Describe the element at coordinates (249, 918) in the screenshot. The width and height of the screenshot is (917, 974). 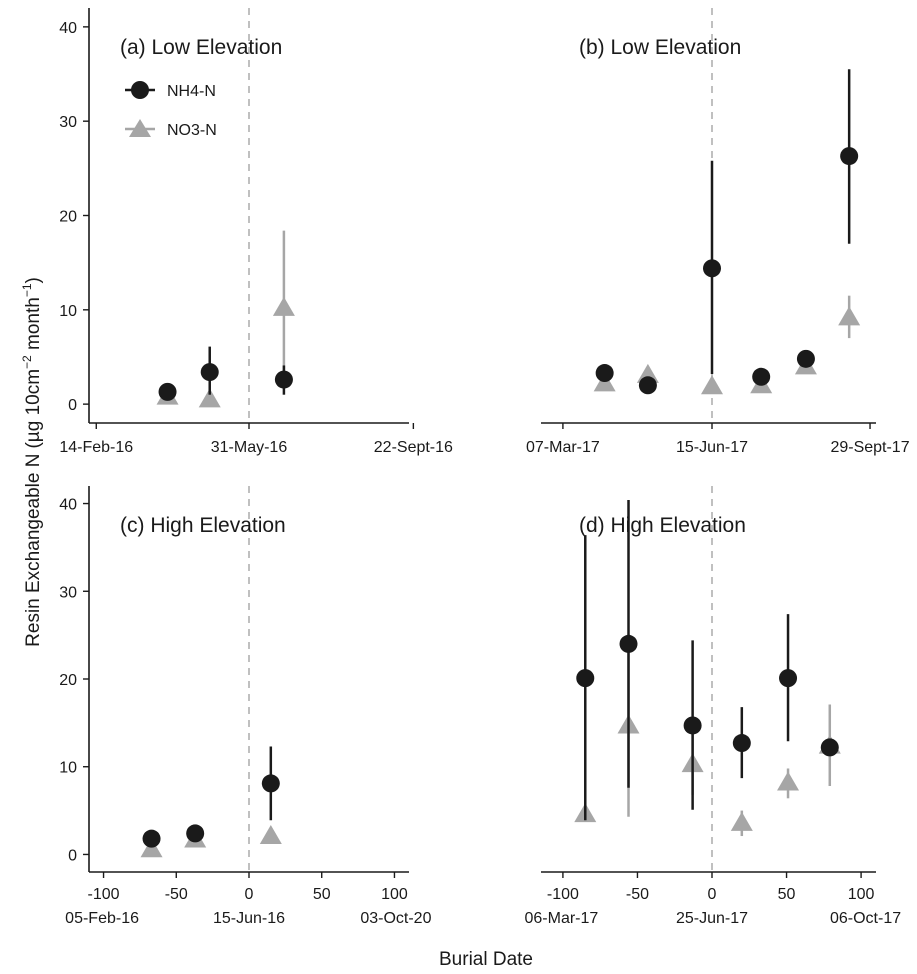
I see `x-date-label: 15-Jun-16` at that location.